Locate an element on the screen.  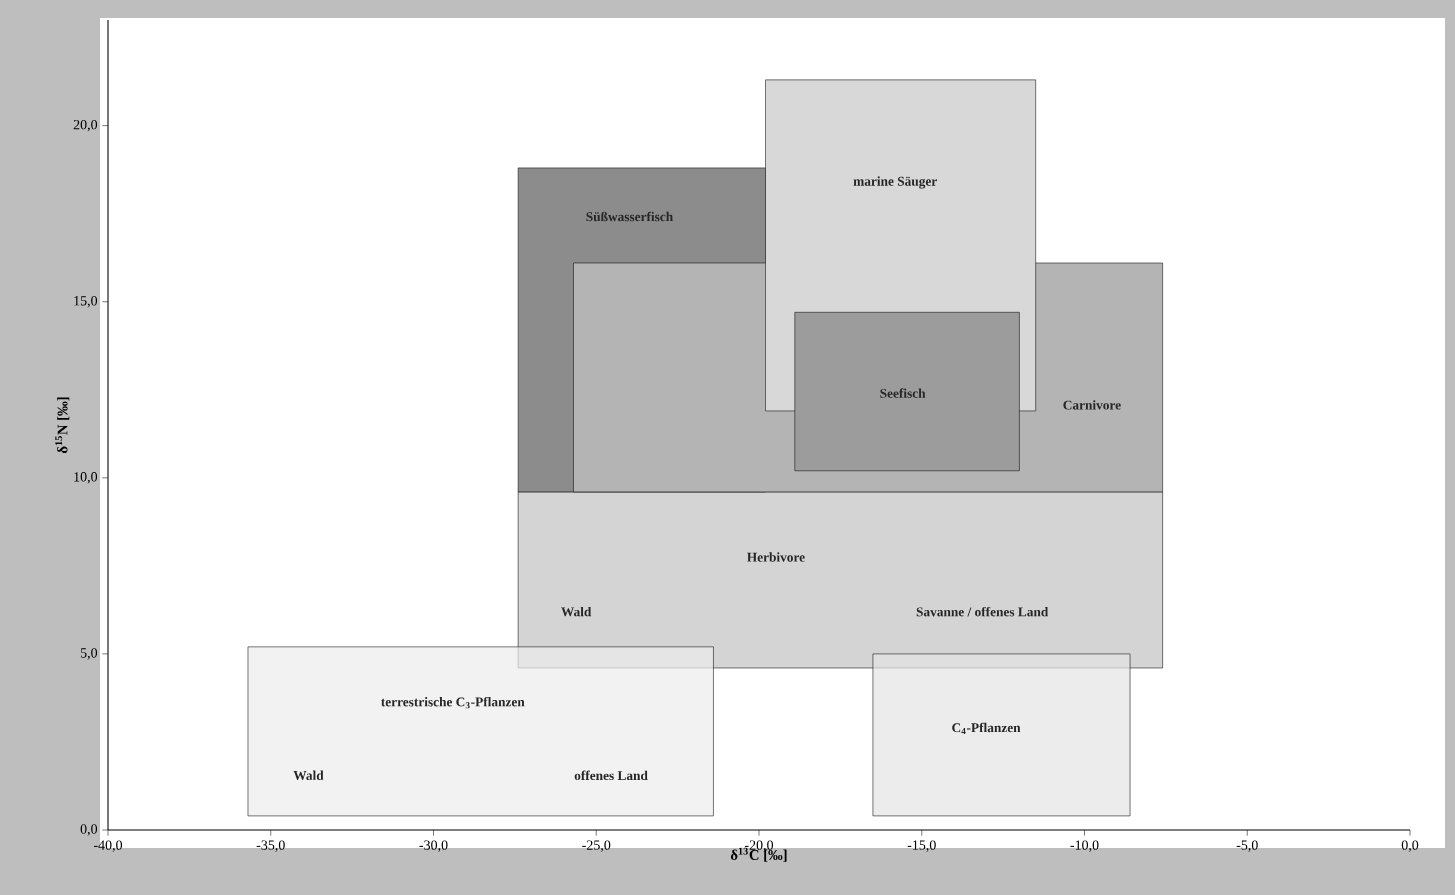
text: C$_{4}$-Pflanzen is located at coordinates (986, 728).